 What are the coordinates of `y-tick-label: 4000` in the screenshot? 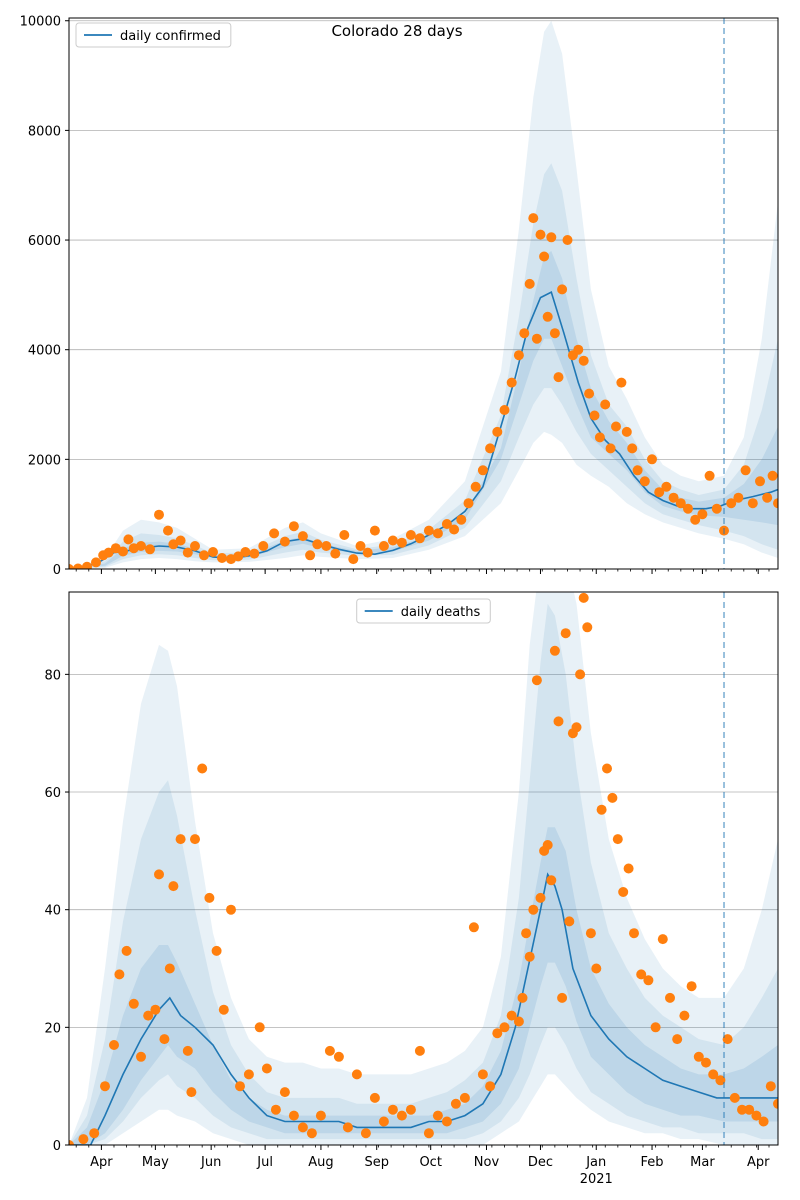 It's located at (44, 351).